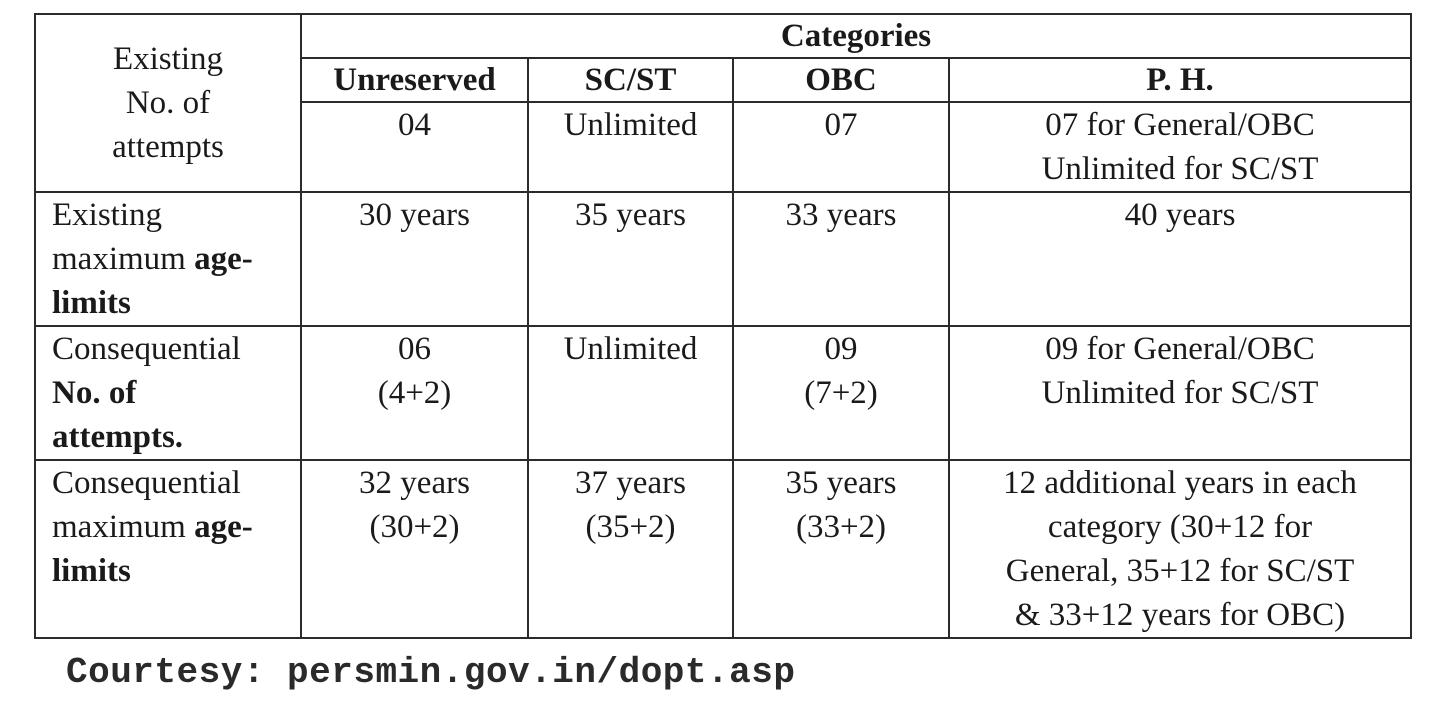 This screenshot has width=1444, height=727. I want to click on cell-line: (35+2), so click(630, 527).